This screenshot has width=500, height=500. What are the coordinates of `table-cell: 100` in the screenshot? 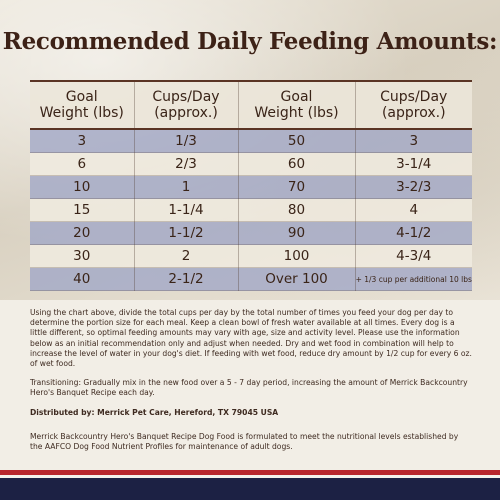 It's located at (297, 256).